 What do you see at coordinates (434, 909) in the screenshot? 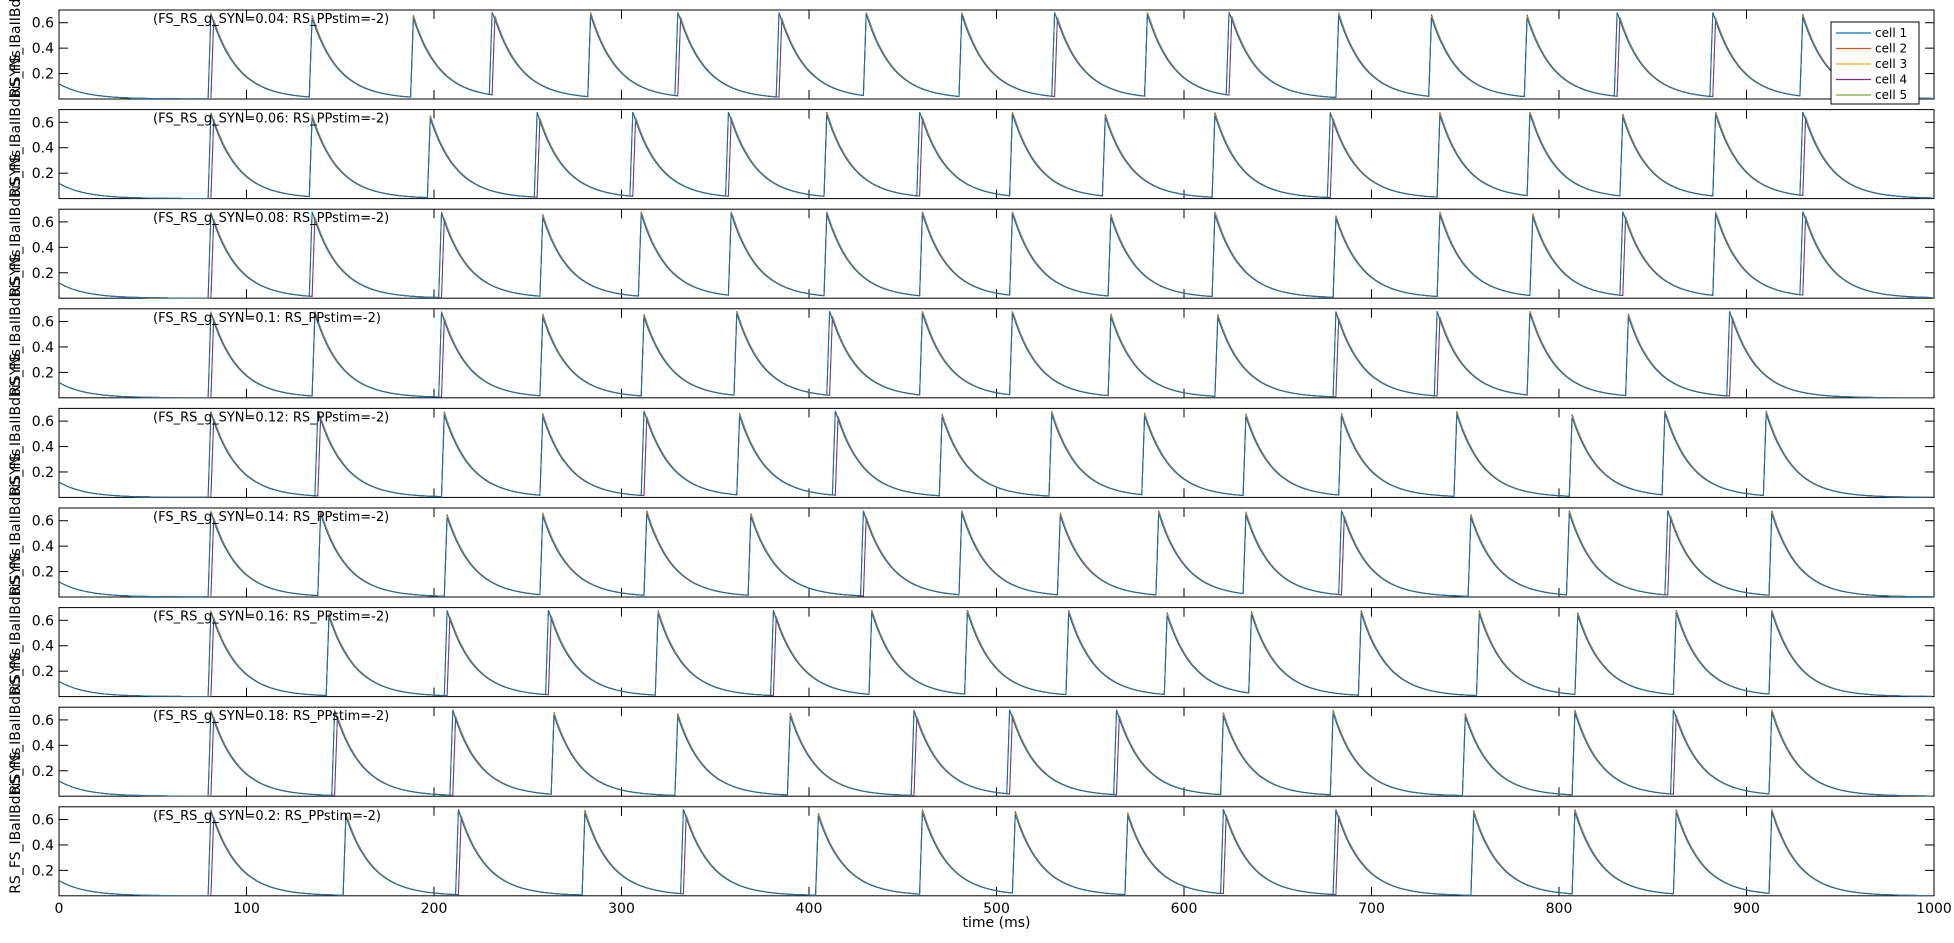
I see `x-tick-label: 200` at bounding box center [434, 909].